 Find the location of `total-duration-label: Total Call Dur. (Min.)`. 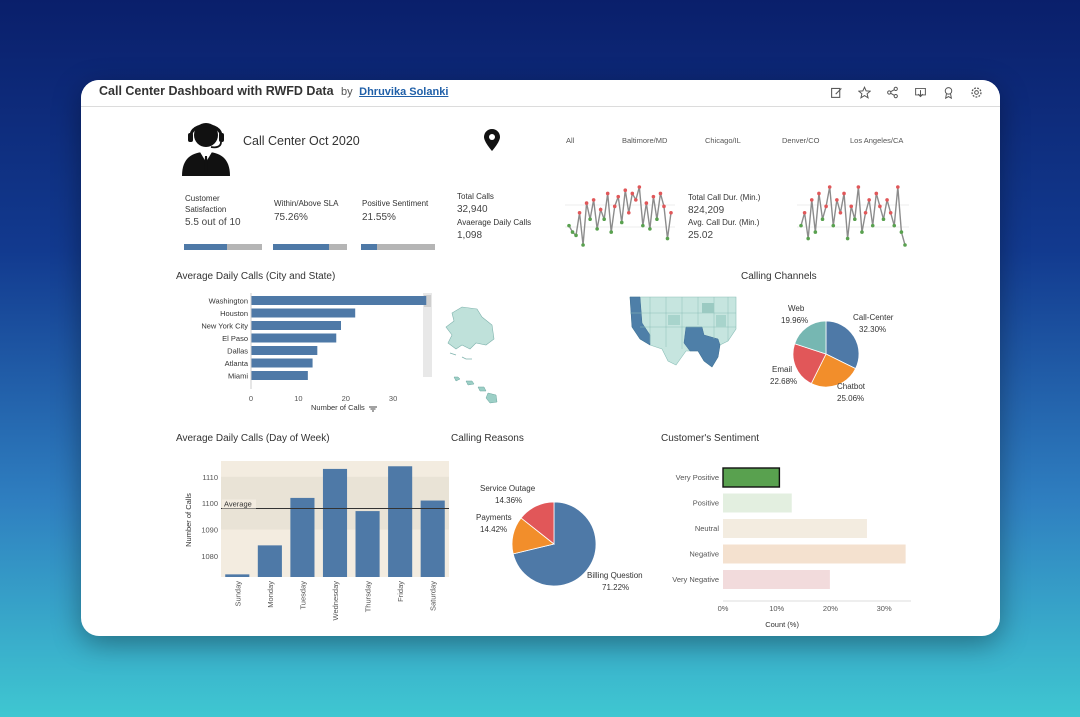

total-duration-label: Total Call Dur. (Min.) is located at coordinates (724, 197).